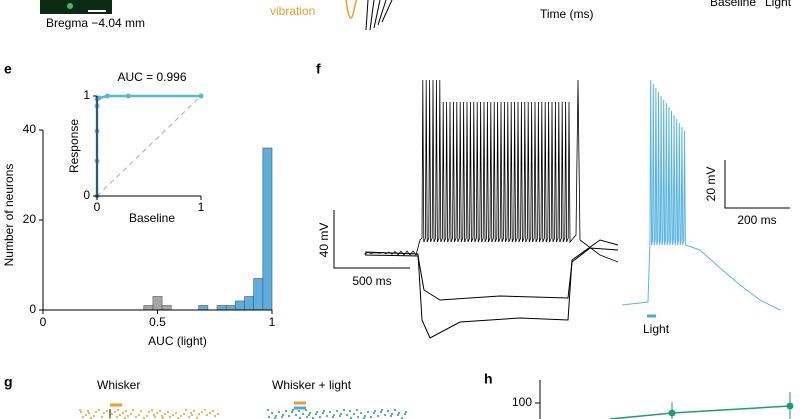 Image resolution: width=800 pixels, height=419 pixels. What do you see at coordinates (272, 322) in the screenshot?
I see `x-tick-label: 1` at bounding box center [272, 322].